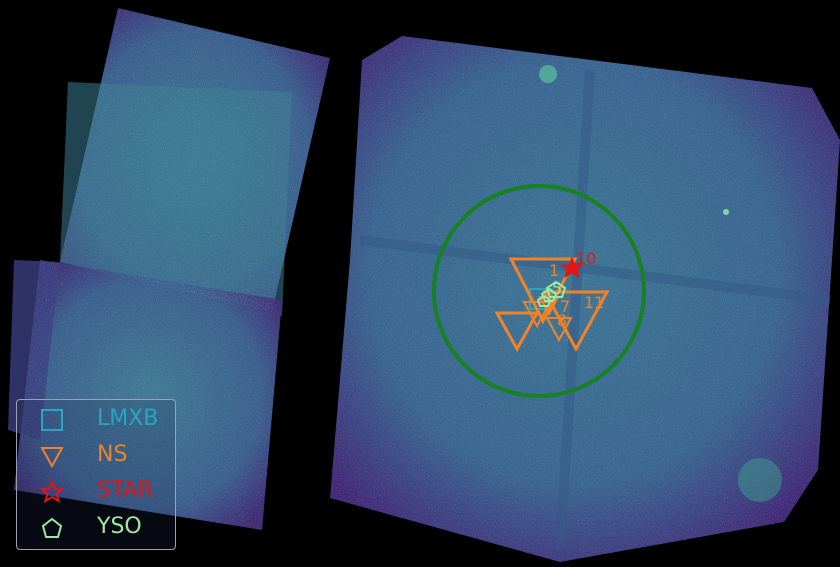 The width and height of the screenshot is (840, 567). Describe the element at coordinates (572, 267) in the screenshot. I see `star-marker` at that location.